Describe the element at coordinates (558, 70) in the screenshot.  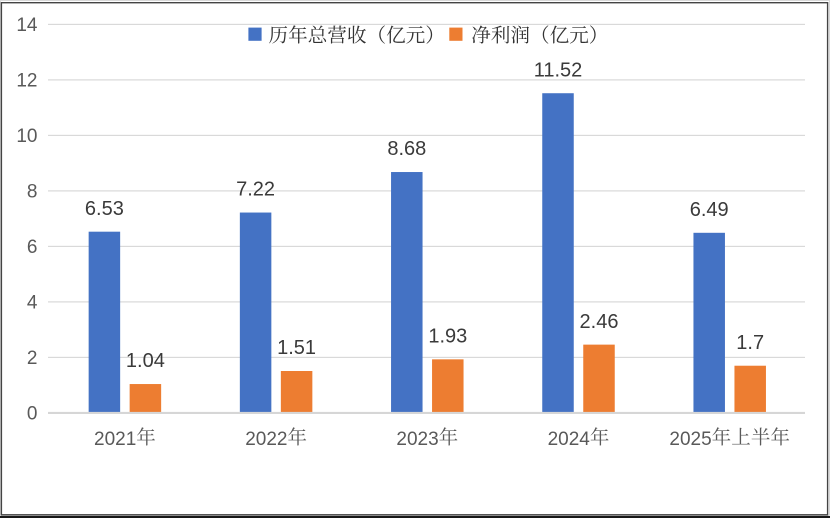
I see `svg-text: 11.52` at that location.